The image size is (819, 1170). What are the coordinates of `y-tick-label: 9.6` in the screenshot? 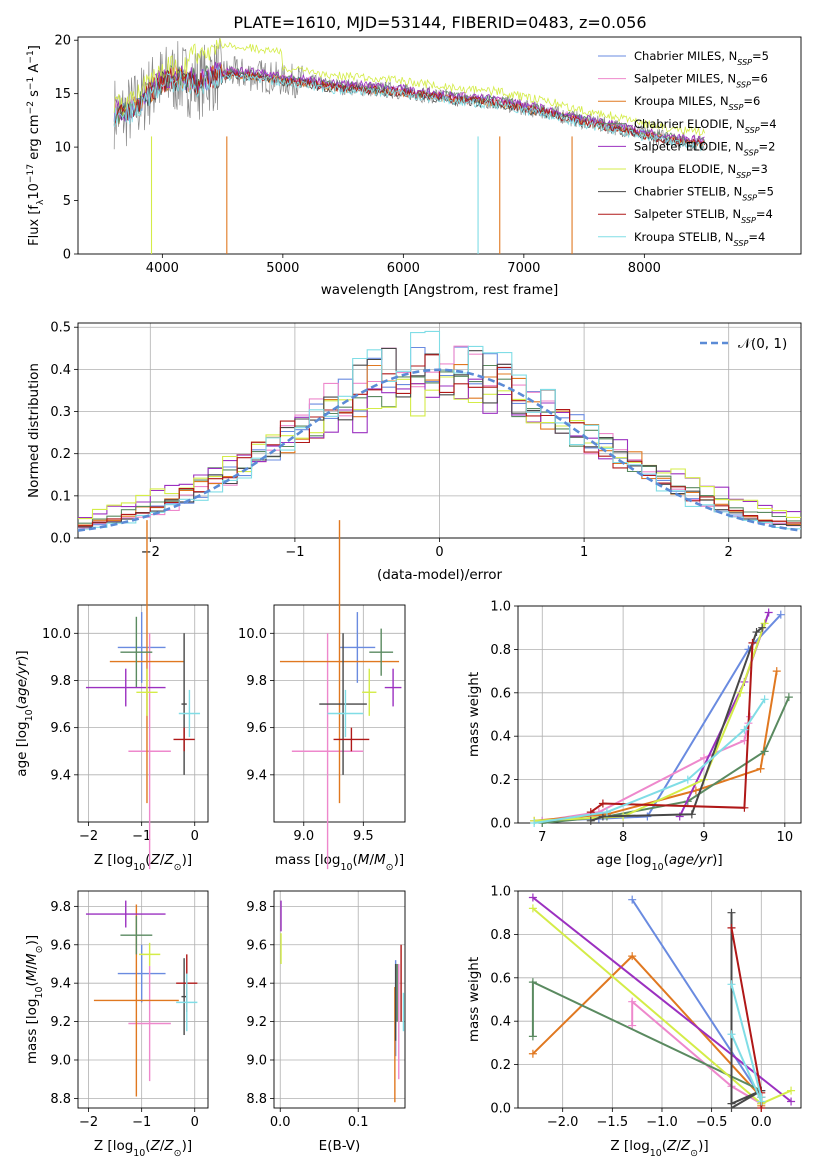 It's located at (60, 945).